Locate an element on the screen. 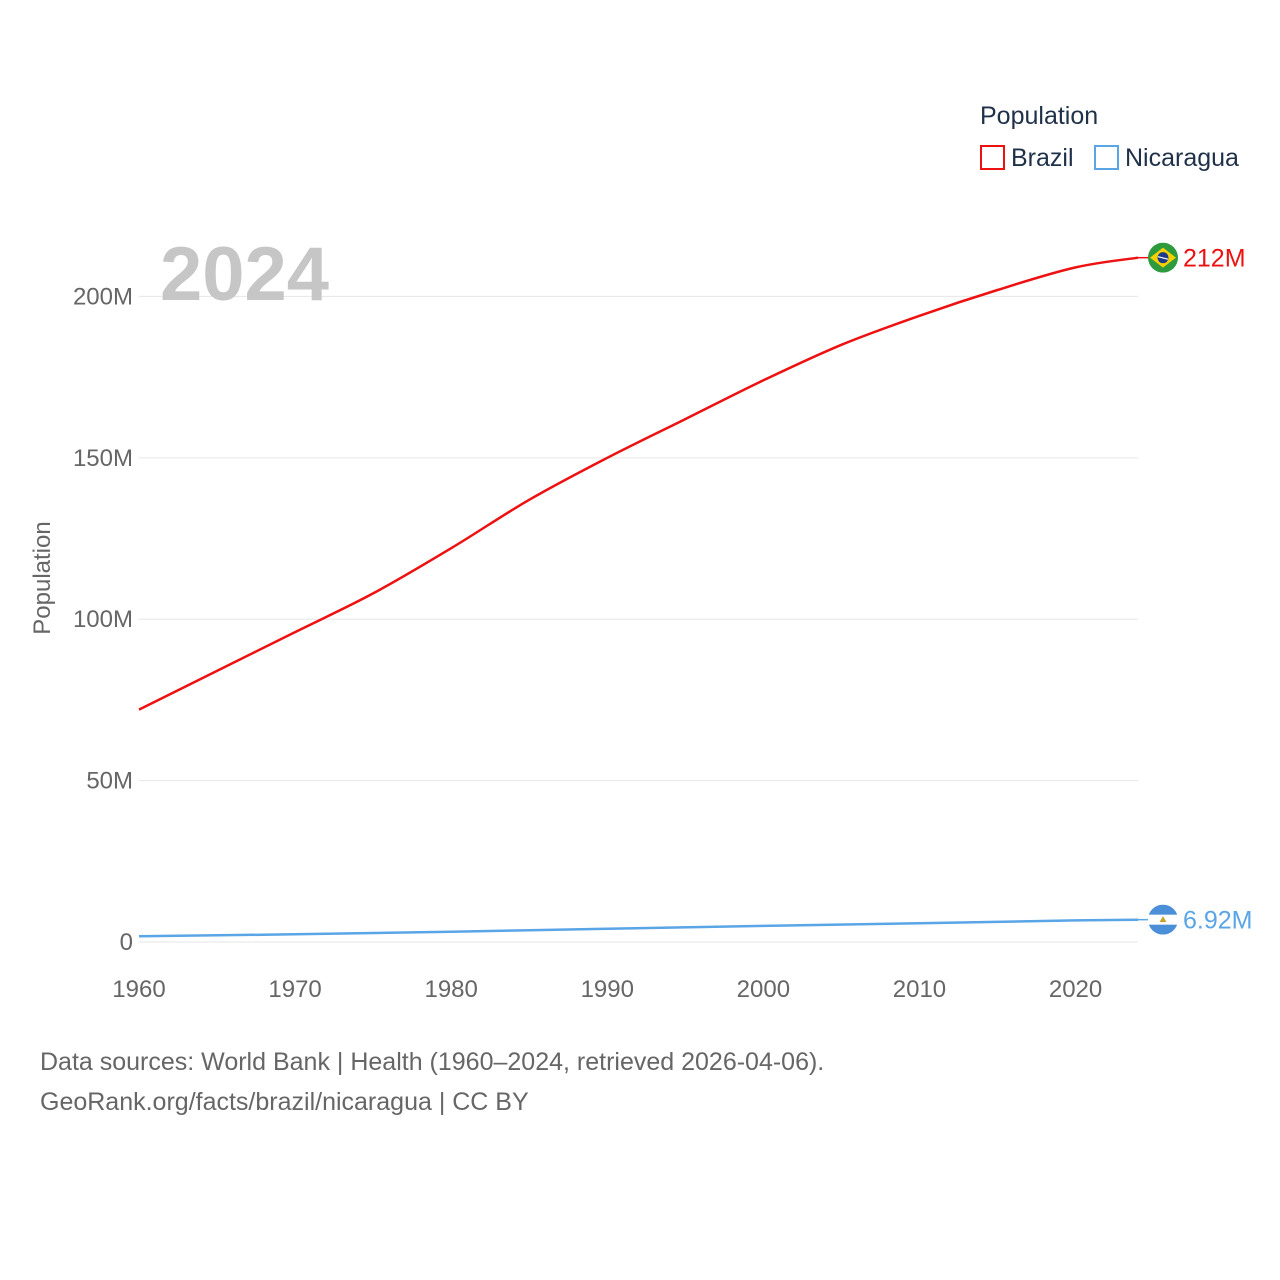  legend-item-brazil: Brazil is located at coordinates (1027, 158).